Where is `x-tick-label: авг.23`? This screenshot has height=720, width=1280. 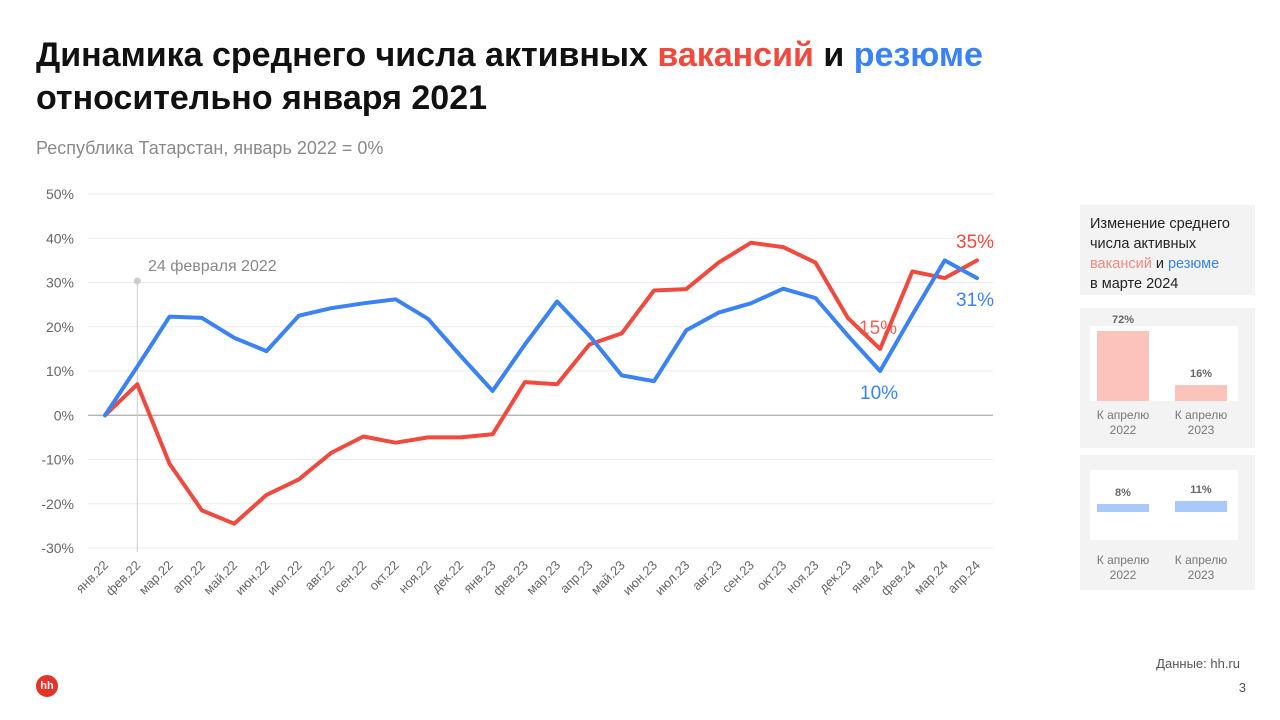
x-tick-label: авг.23 is located at coordinates (707, 576).